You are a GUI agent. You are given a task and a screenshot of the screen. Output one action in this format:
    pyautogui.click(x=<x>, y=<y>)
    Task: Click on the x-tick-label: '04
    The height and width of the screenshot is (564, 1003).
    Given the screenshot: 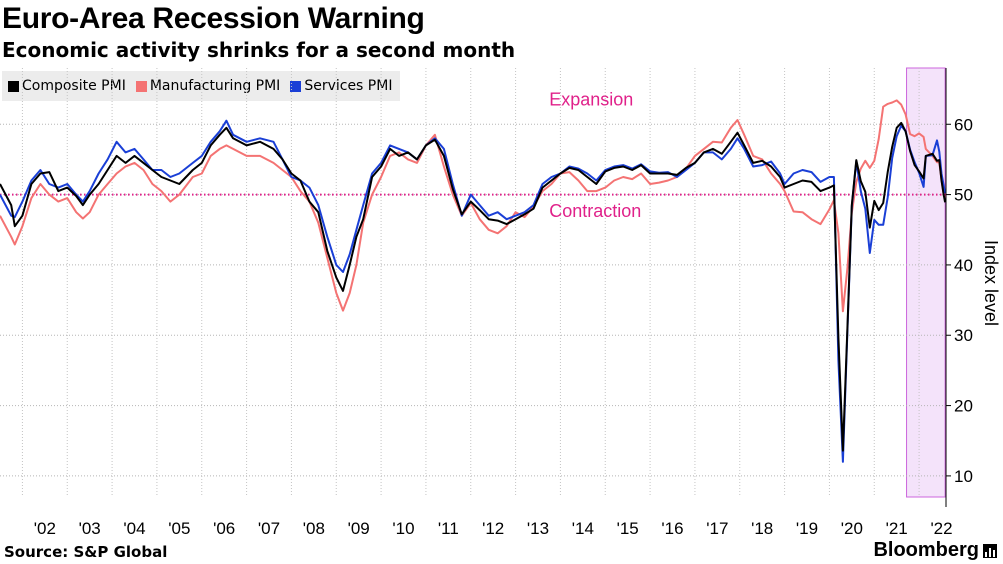 What is the action you would take?
    pyautogui.click(x=134, y=528)
    